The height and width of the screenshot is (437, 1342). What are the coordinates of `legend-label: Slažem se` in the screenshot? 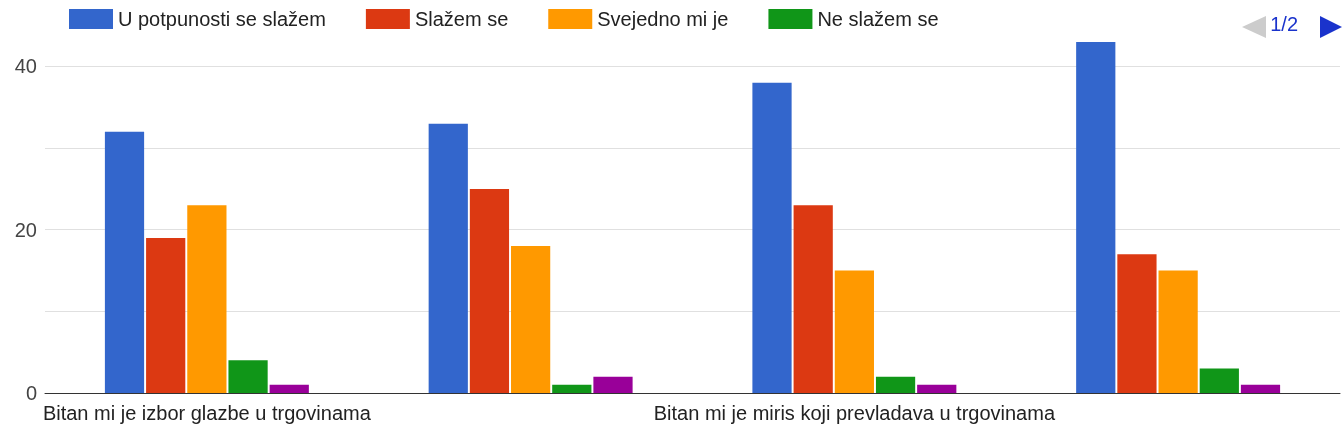 It's located at (461, 19).